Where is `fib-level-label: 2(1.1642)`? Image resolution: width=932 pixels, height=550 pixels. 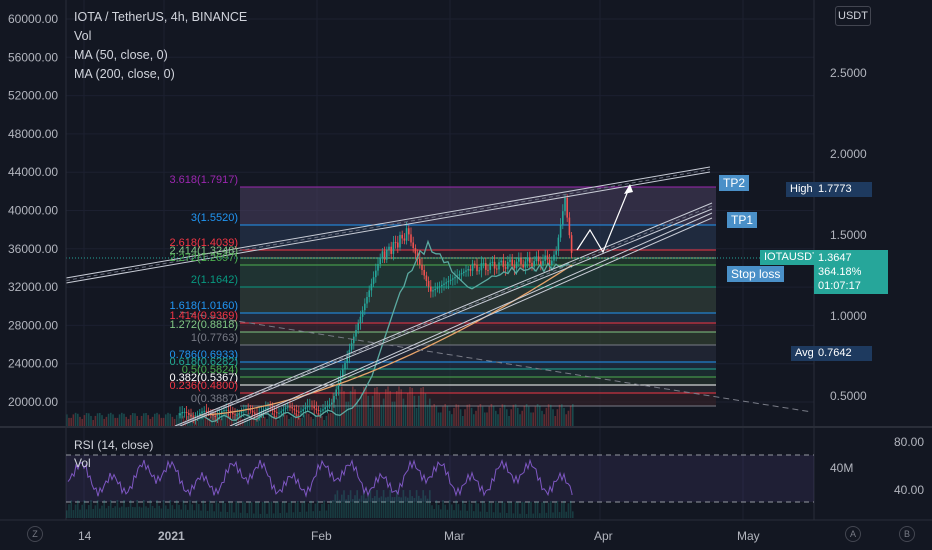 fib-level-label: 2(1.1642) is located at coordinates (214, 280).